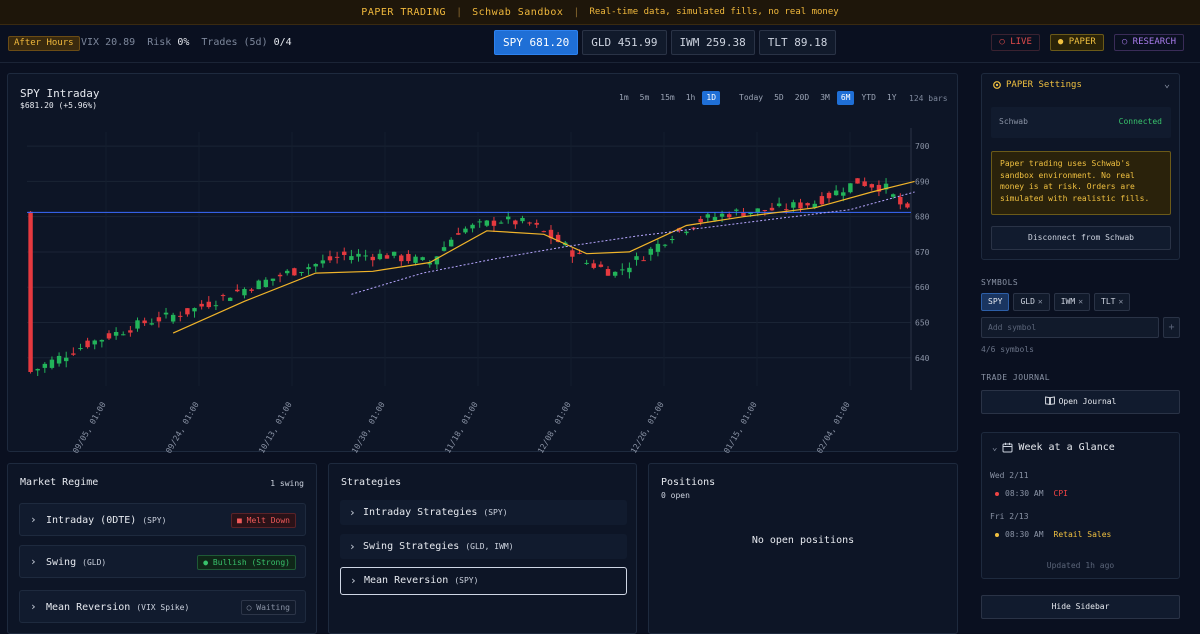  I want to click on regime-label-text: Swing, so click(61, 562).